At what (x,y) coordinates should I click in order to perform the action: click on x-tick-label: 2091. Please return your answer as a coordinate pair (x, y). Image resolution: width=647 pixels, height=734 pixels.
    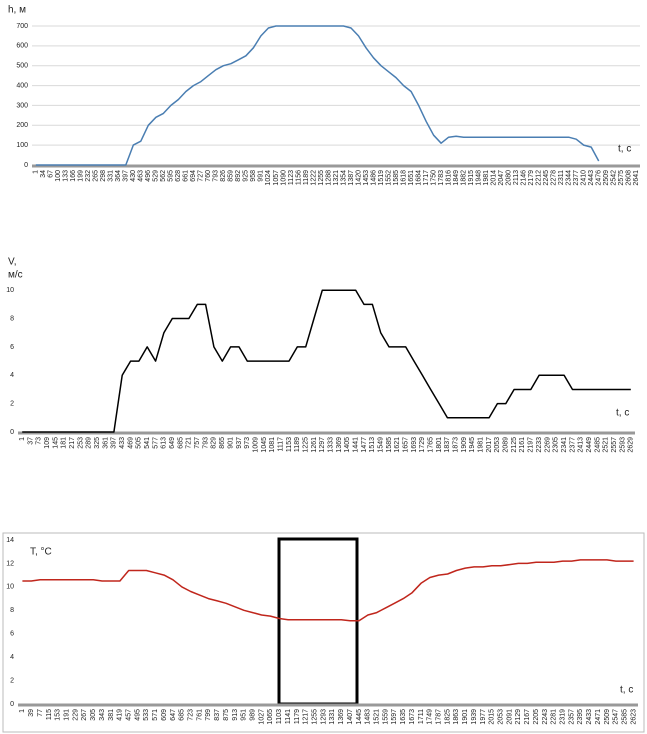
    Looking at the image, I should click on (509, 717).